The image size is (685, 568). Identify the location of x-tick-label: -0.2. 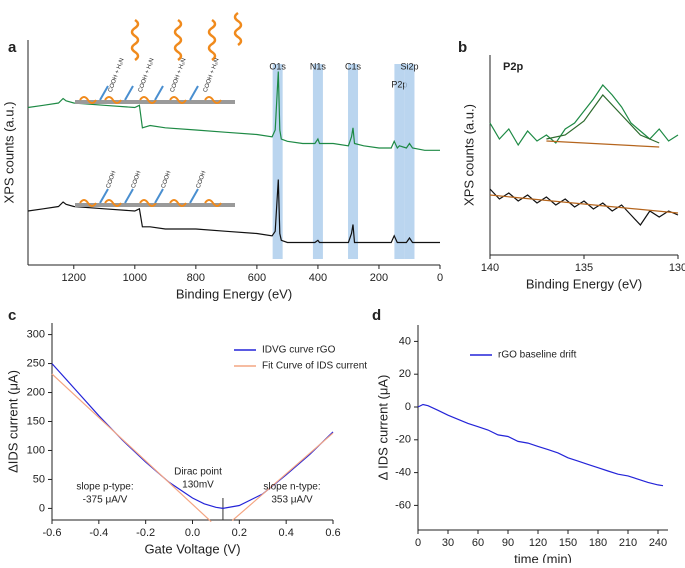
(145, 533).